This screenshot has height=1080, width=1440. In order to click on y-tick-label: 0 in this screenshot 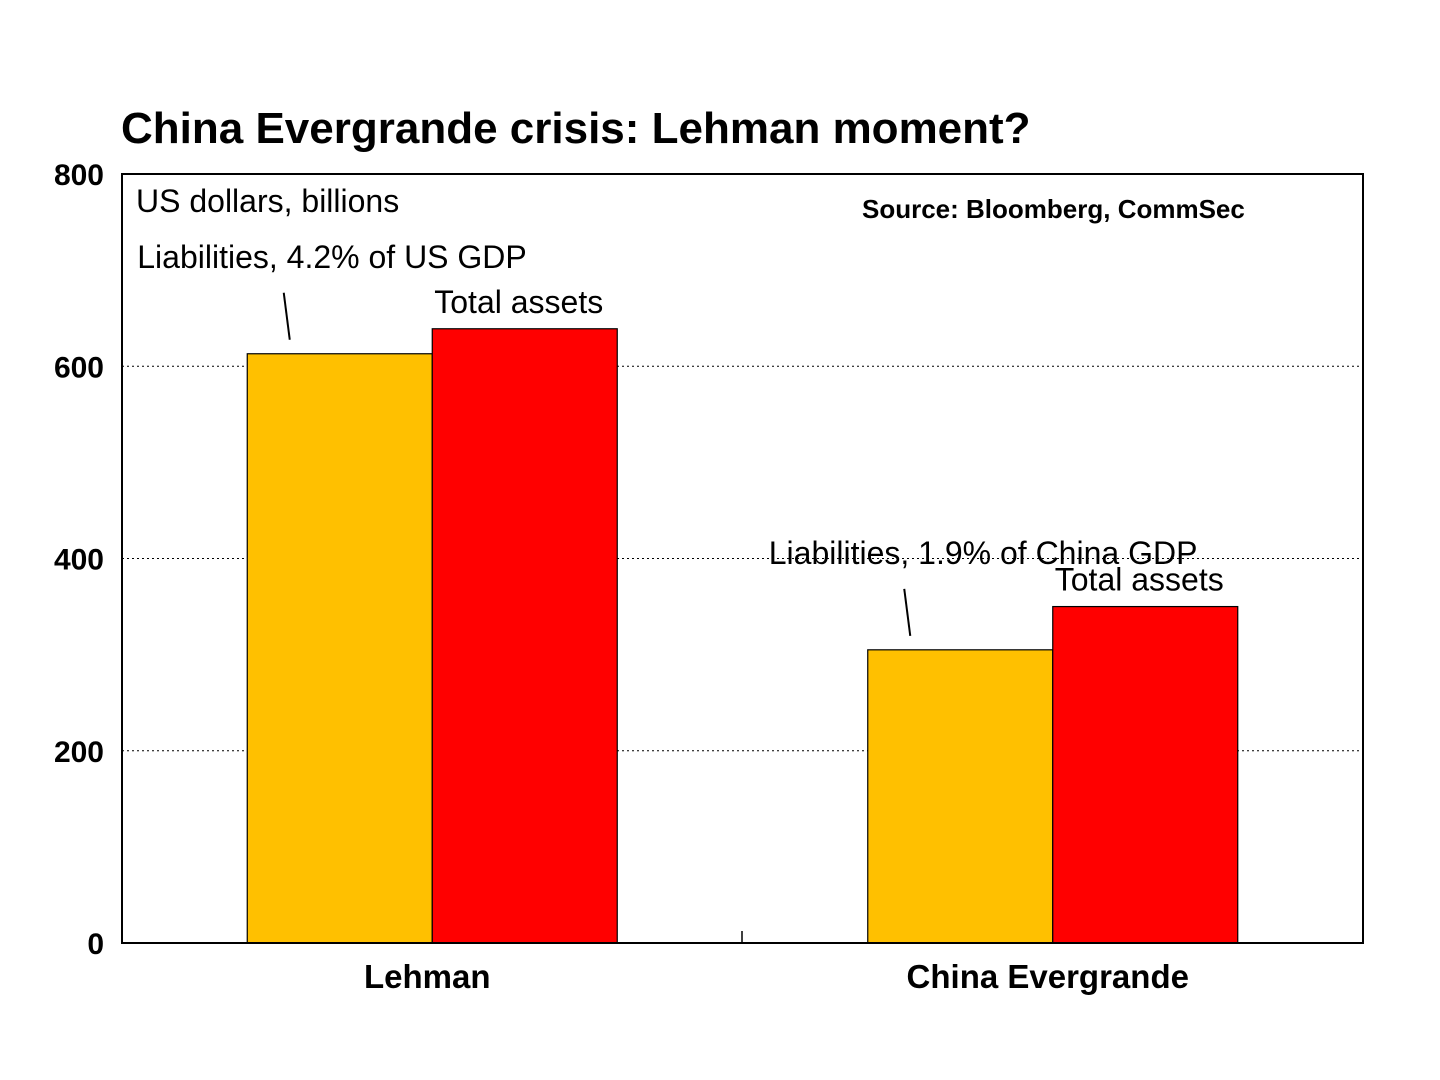, I will do `click(95, 944)`.